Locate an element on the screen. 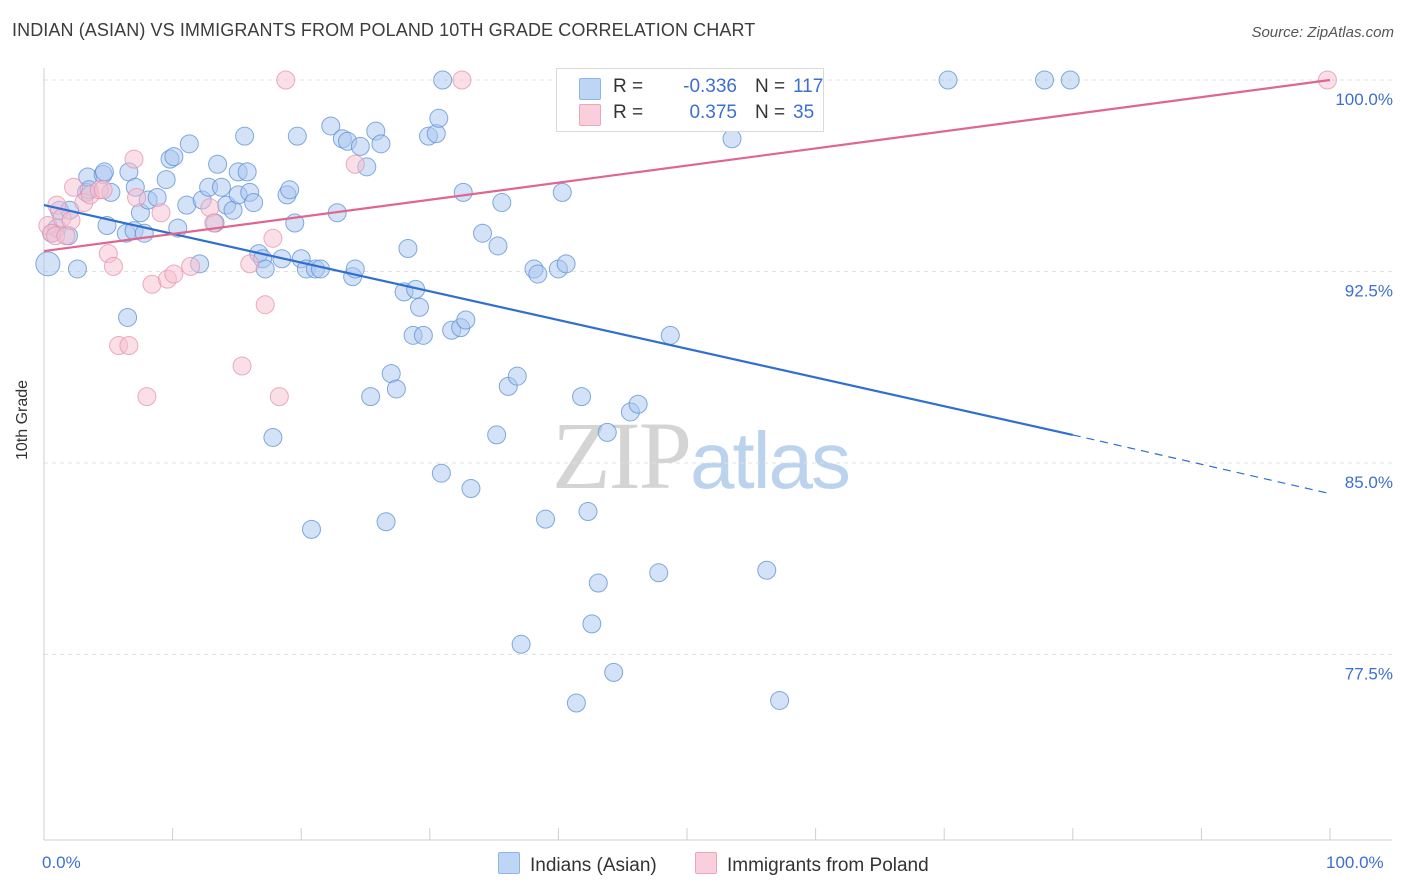 The image size is (1406, 892). bottom-legend-swatch-blue is located at coordinates (509, 863).